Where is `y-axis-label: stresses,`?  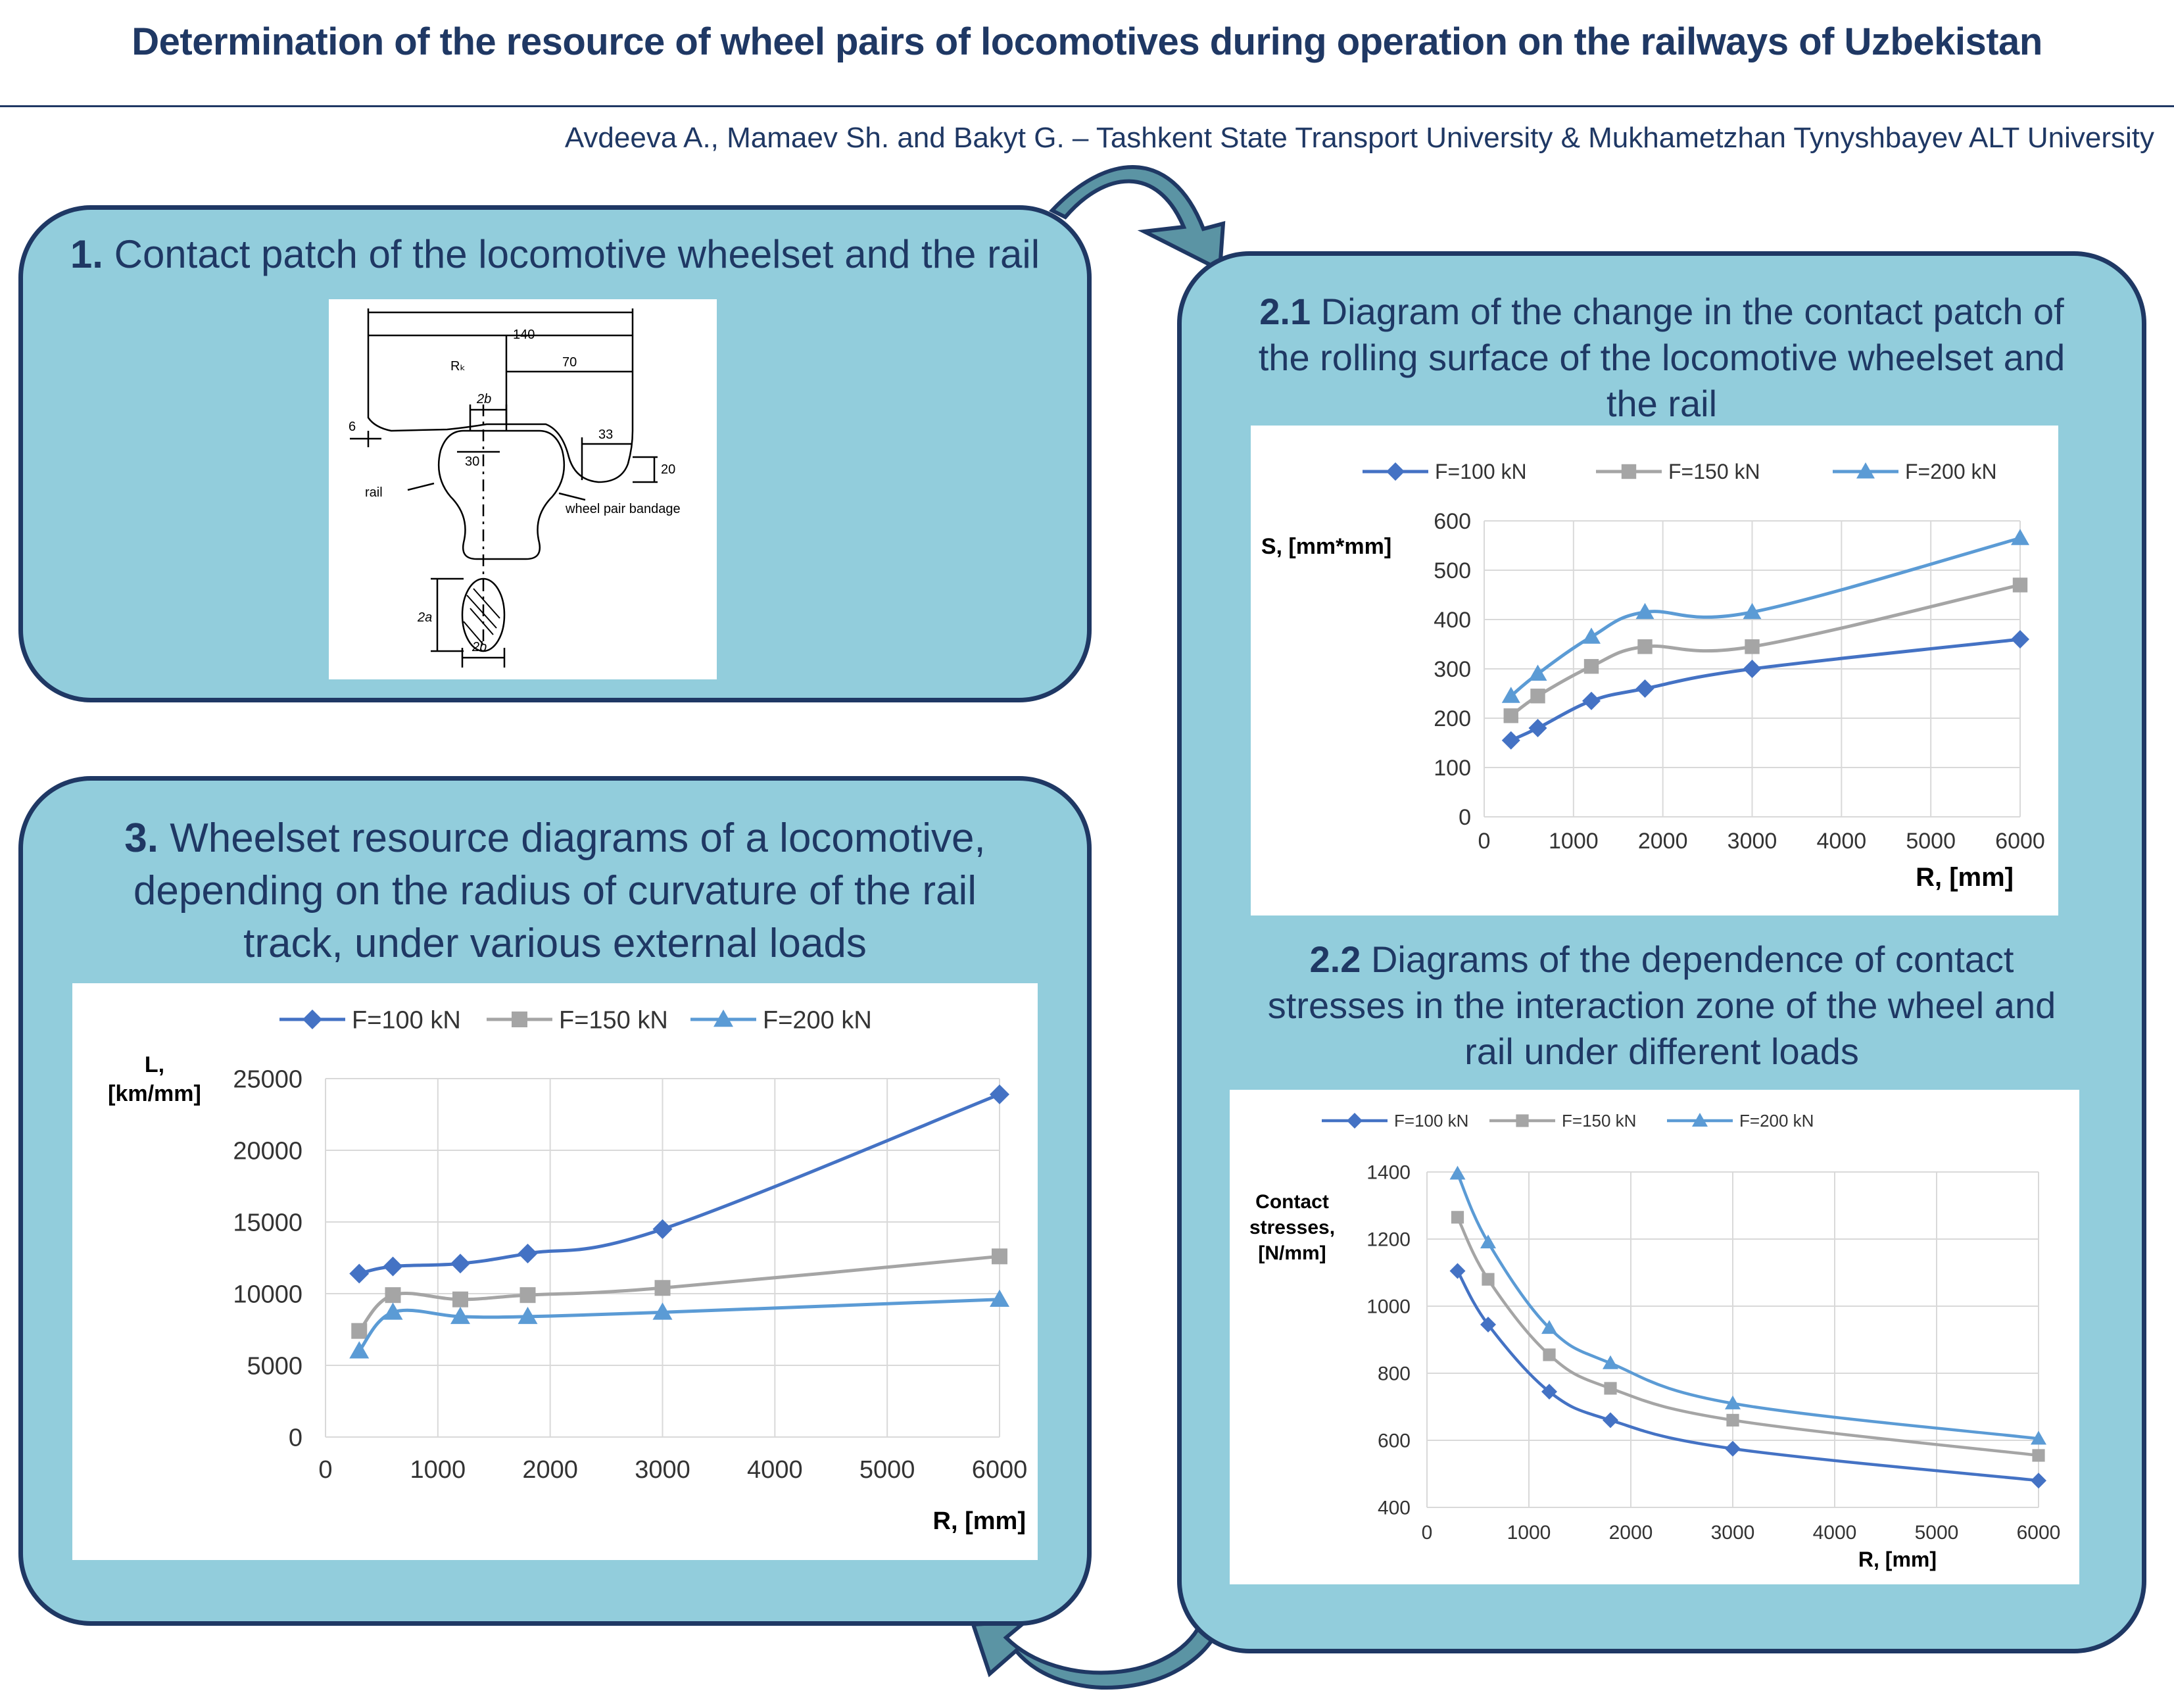 y-axis-label: stresses, is located at coordinates (1292, 1227).